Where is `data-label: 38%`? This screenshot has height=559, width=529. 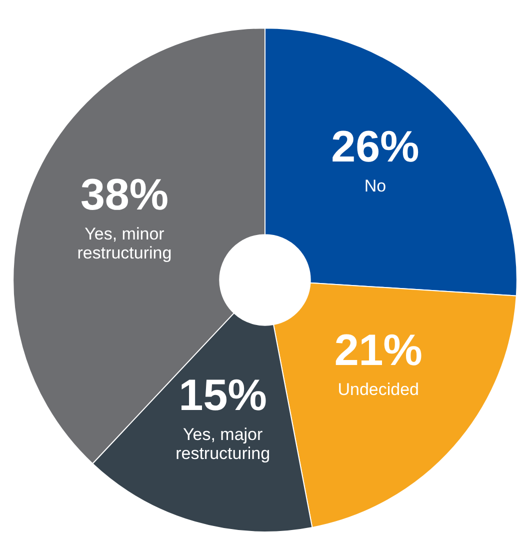
data-label: 38% is located at coordinates (124, 195).